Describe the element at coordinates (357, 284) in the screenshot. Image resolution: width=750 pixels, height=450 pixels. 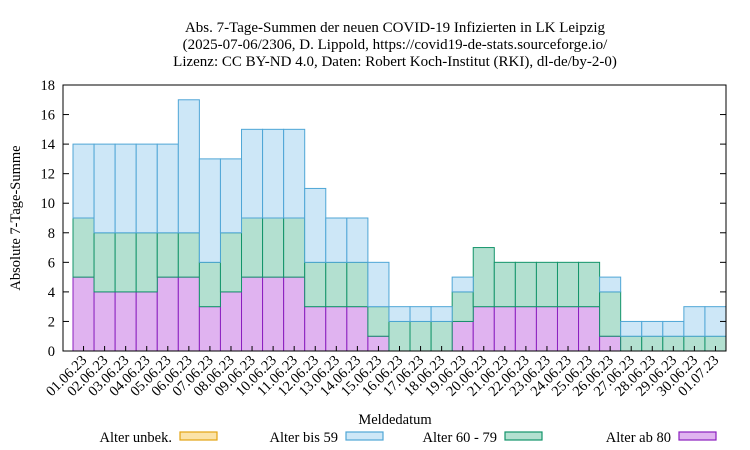
I see `bar-alter-60-79-14.06.23` at that location.